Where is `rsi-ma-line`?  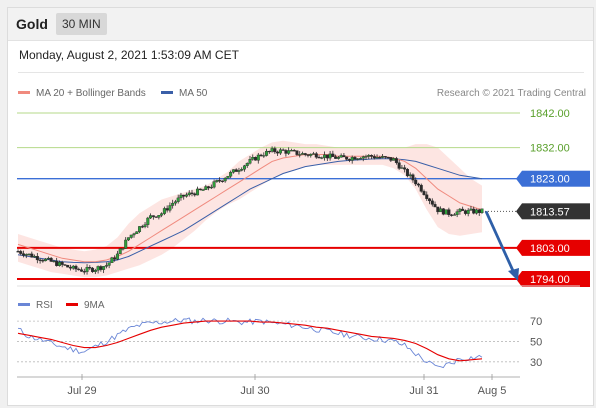 rsi-ma-line is located at coordinates (250, 341).